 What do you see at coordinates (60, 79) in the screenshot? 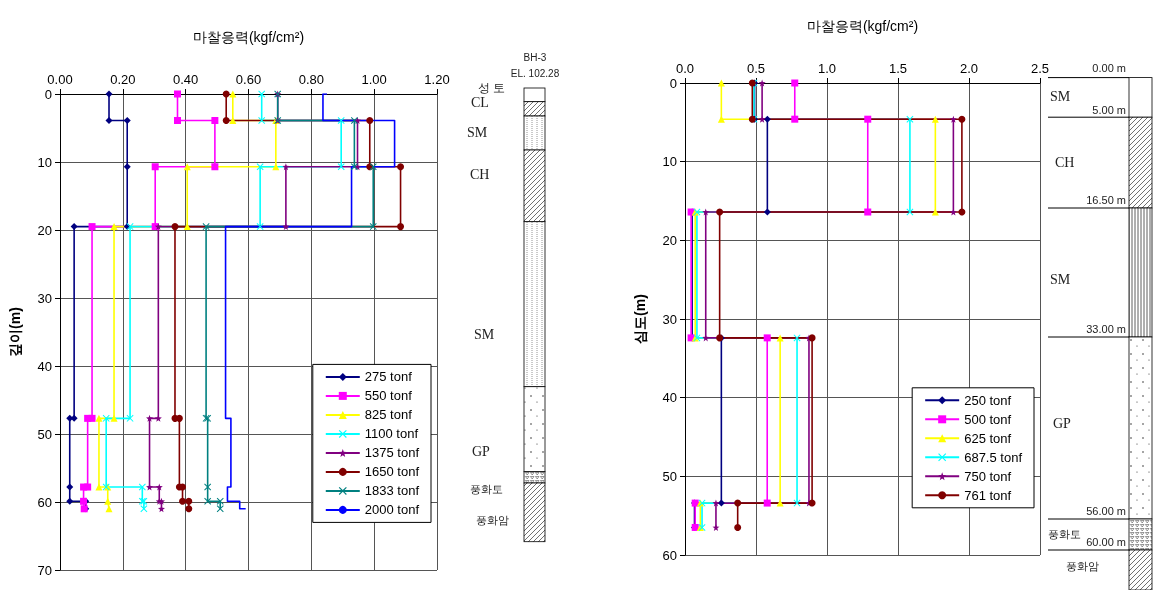
I see `x-tick-label: 0.00` at bounding box center [60, 79].